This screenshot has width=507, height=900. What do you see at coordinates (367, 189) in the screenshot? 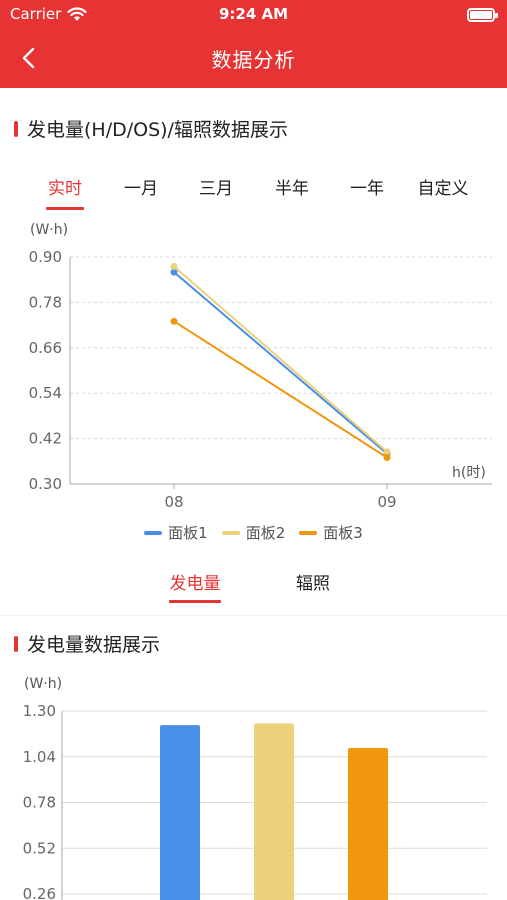
I see `tab-one-year: 一年` at bounding box center [367, 189].